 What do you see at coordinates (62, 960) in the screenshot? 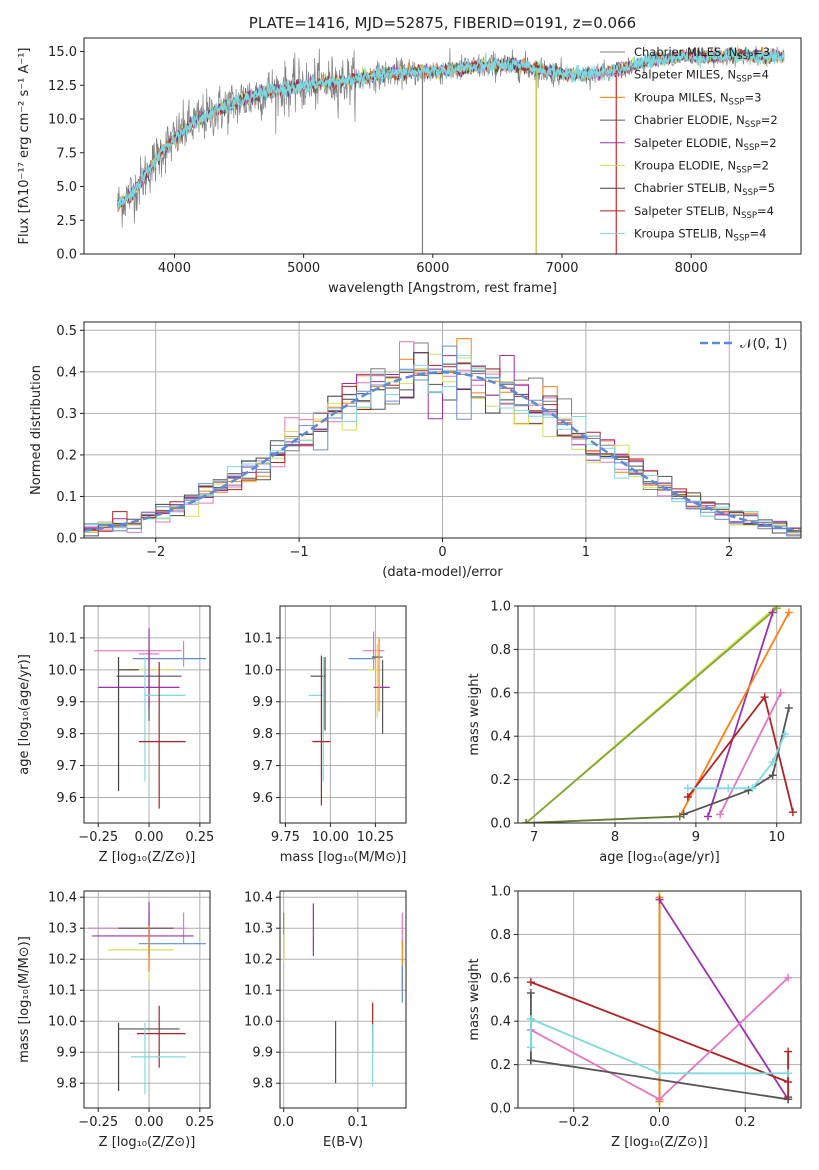
I see `y-tick-label: 10.2` at bounding box center [62, 960].